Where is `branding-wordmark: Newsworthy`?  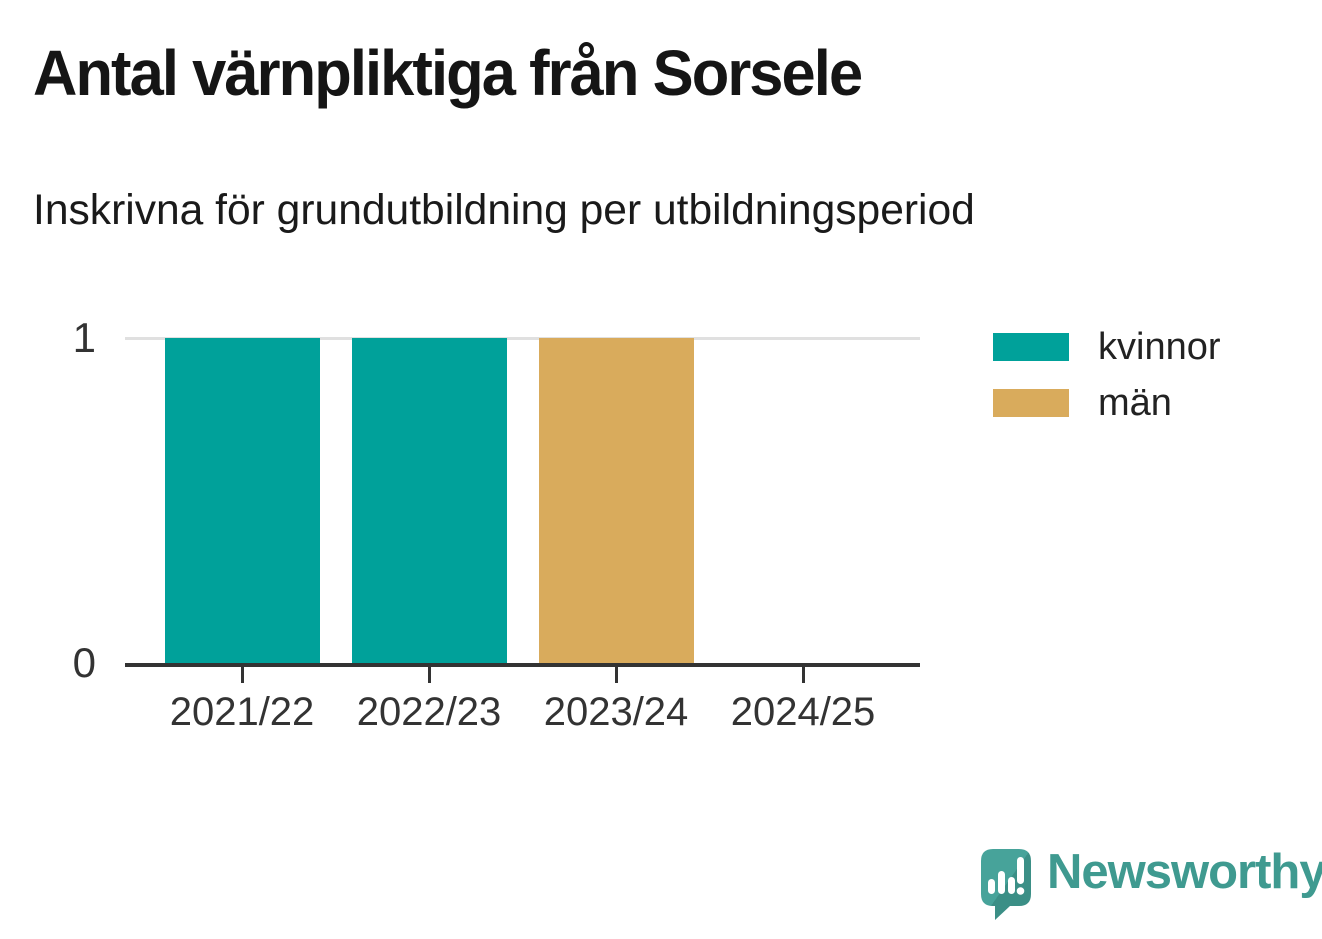
branding-wordmark: Newsworthy is located at coordinates (1184, 872).